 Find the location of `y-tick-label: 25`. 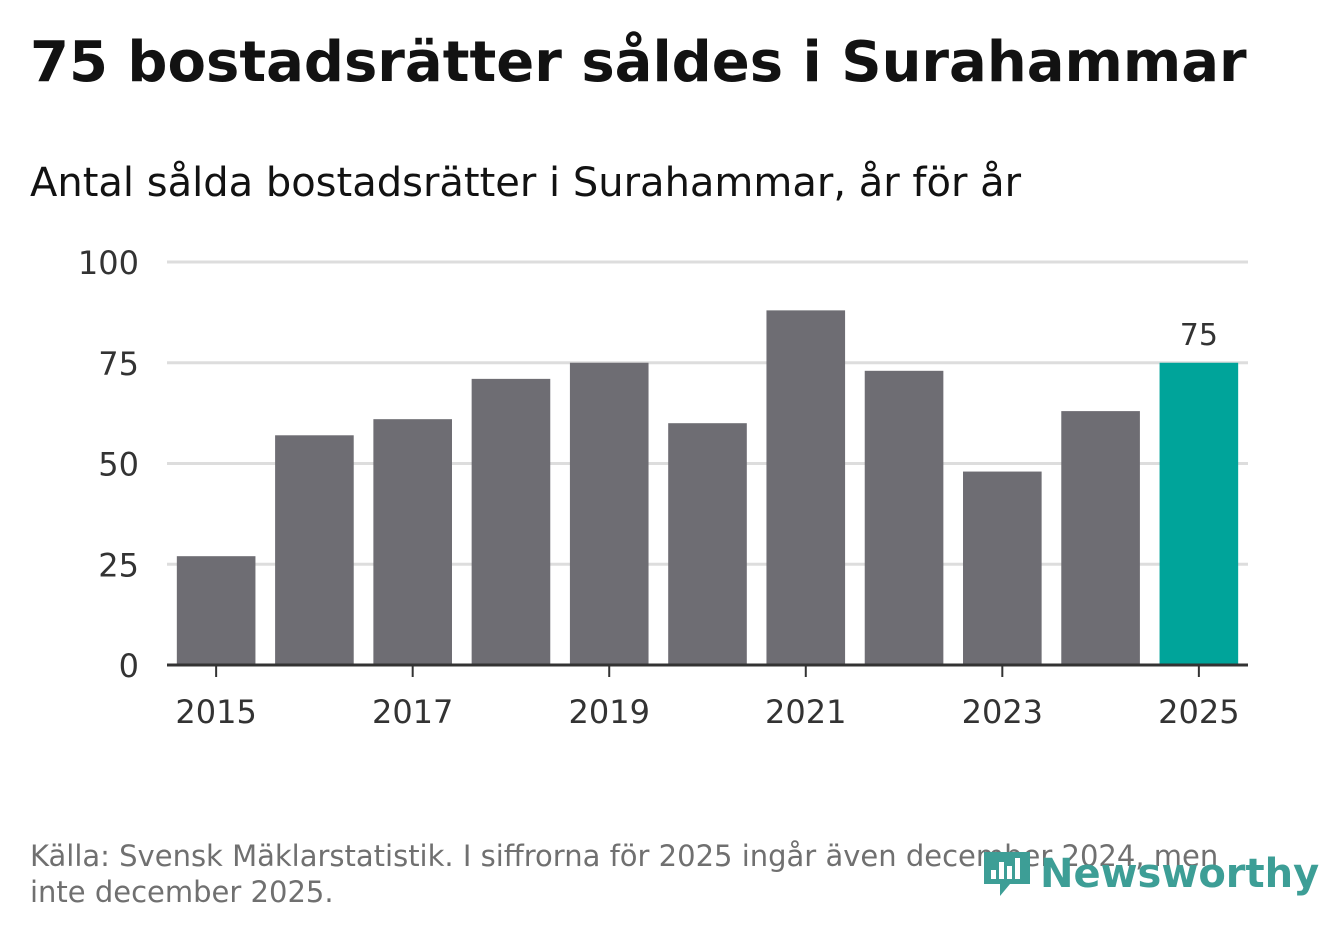

y-tick-label: 25 is located at coordinates (118, 565).